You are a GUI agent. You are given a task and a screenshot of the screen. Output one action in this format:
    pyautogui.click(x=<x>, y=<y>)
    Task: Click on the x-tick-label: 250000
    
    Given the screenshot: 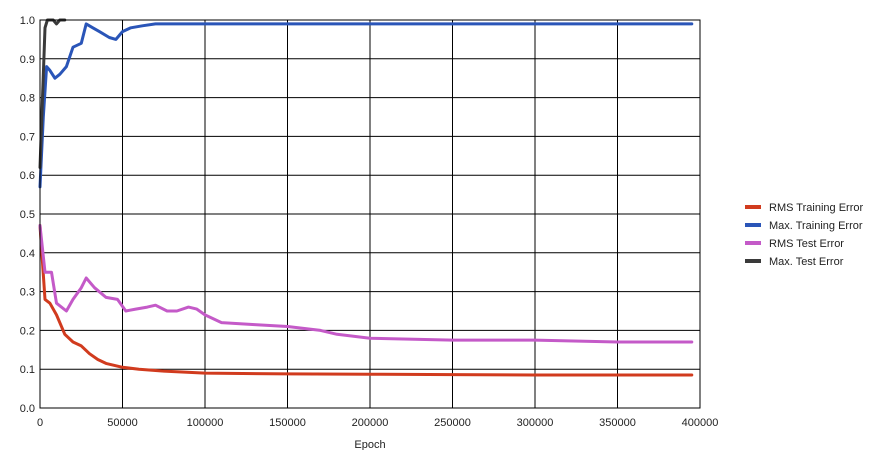 What is the action you would take?
    pyautogui.click(x=452, y=423)
    